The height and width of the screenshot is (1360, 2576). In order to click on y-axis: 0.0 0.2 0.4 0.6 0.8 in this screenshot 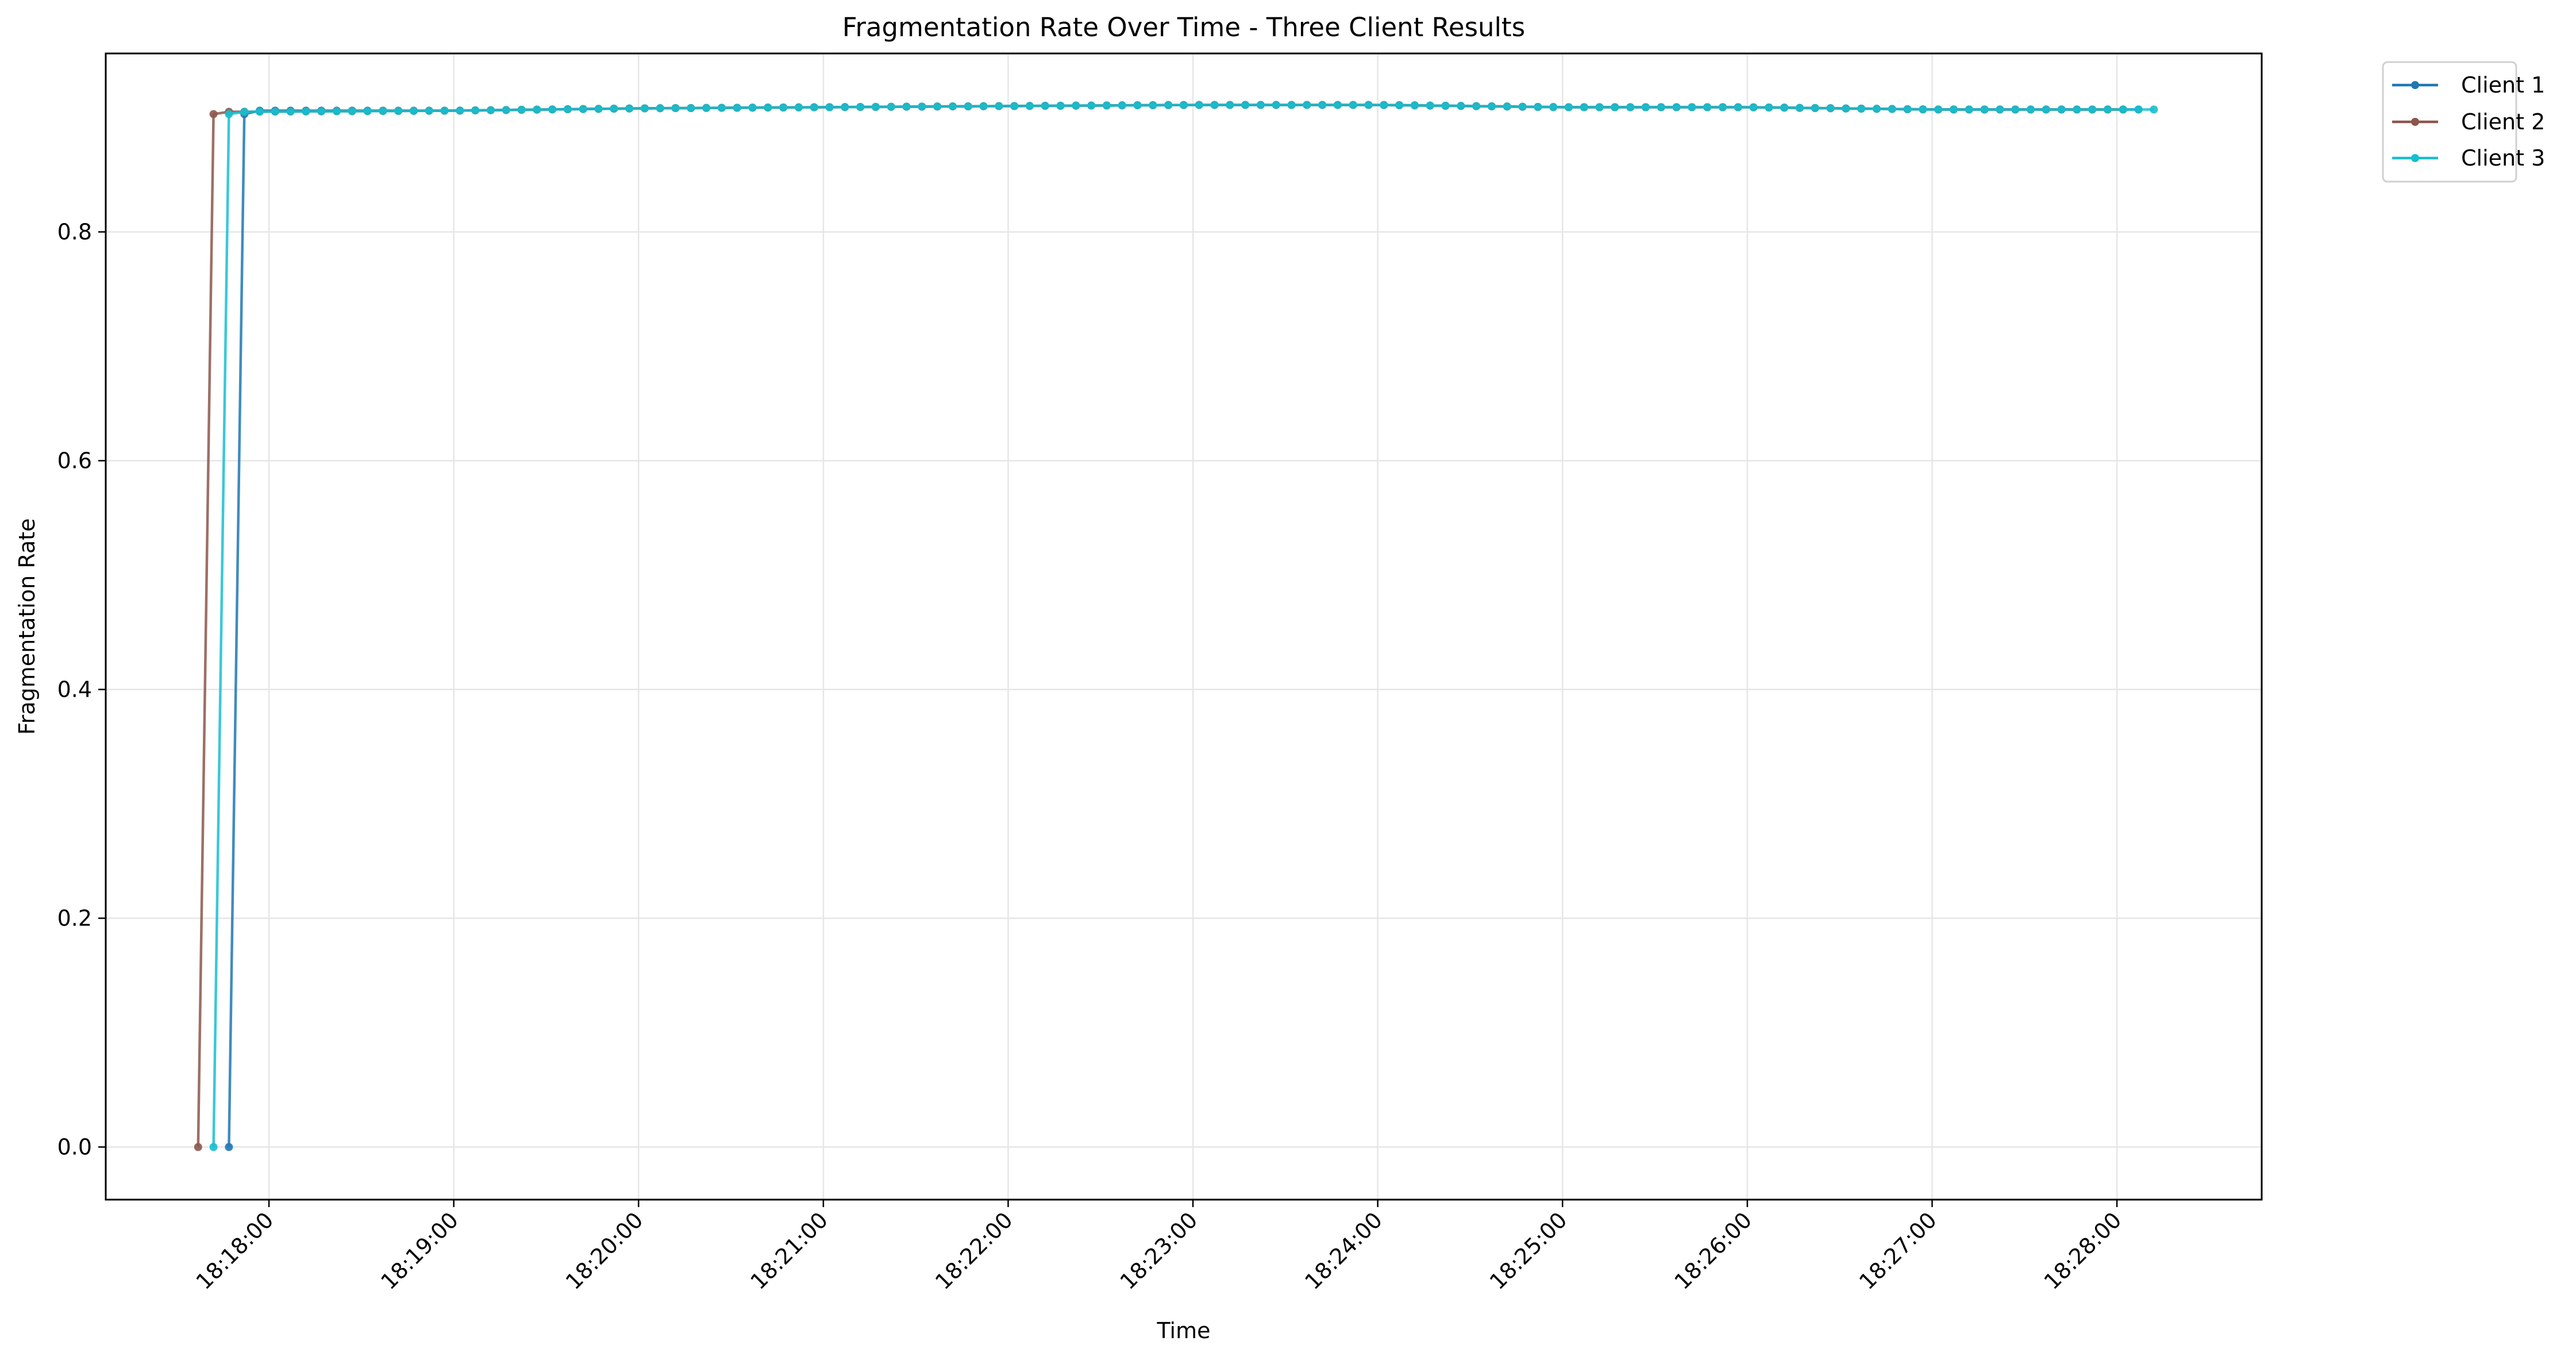, I will do `click(81, 689)`.